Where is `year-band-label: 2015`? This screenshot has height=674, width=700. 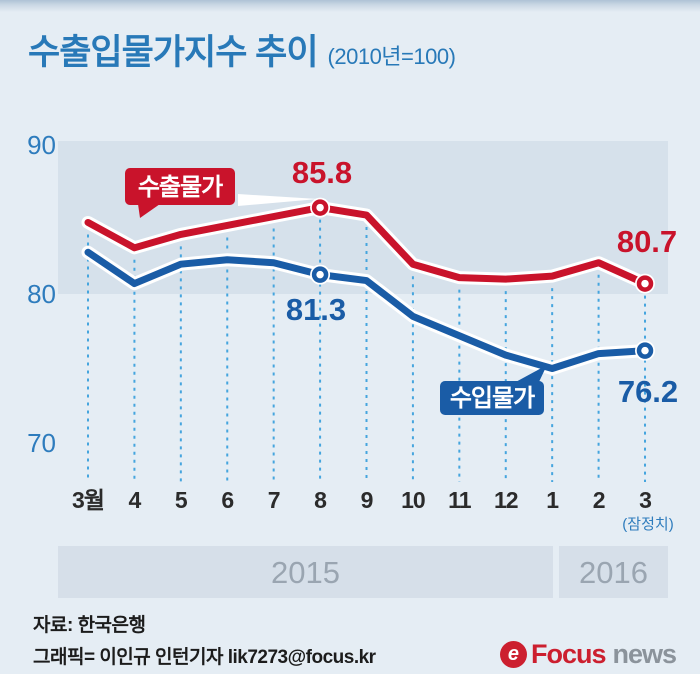
year-band-label: 2015 is located at coordinates (305, 572).